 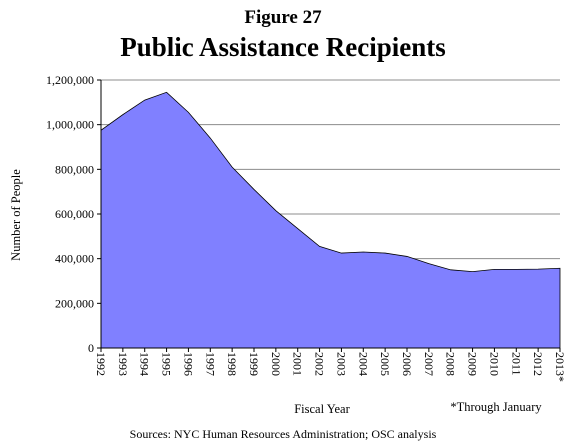 What do you see at coordinates (283, 47) in the screenshot?
I see `chart-title: Public Assistance Recipients` at bounding box center [283, 47].